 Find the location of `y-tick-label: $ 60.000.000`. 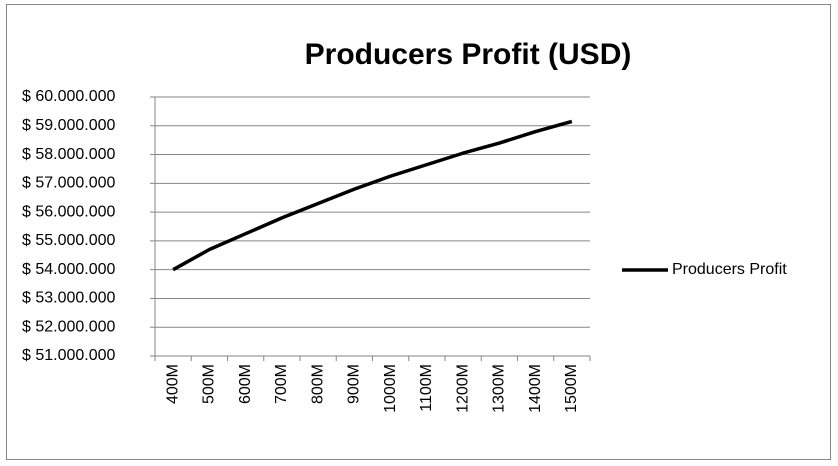

y-tick-label: $ 60.000.000 is located at coordinates (69, 96).